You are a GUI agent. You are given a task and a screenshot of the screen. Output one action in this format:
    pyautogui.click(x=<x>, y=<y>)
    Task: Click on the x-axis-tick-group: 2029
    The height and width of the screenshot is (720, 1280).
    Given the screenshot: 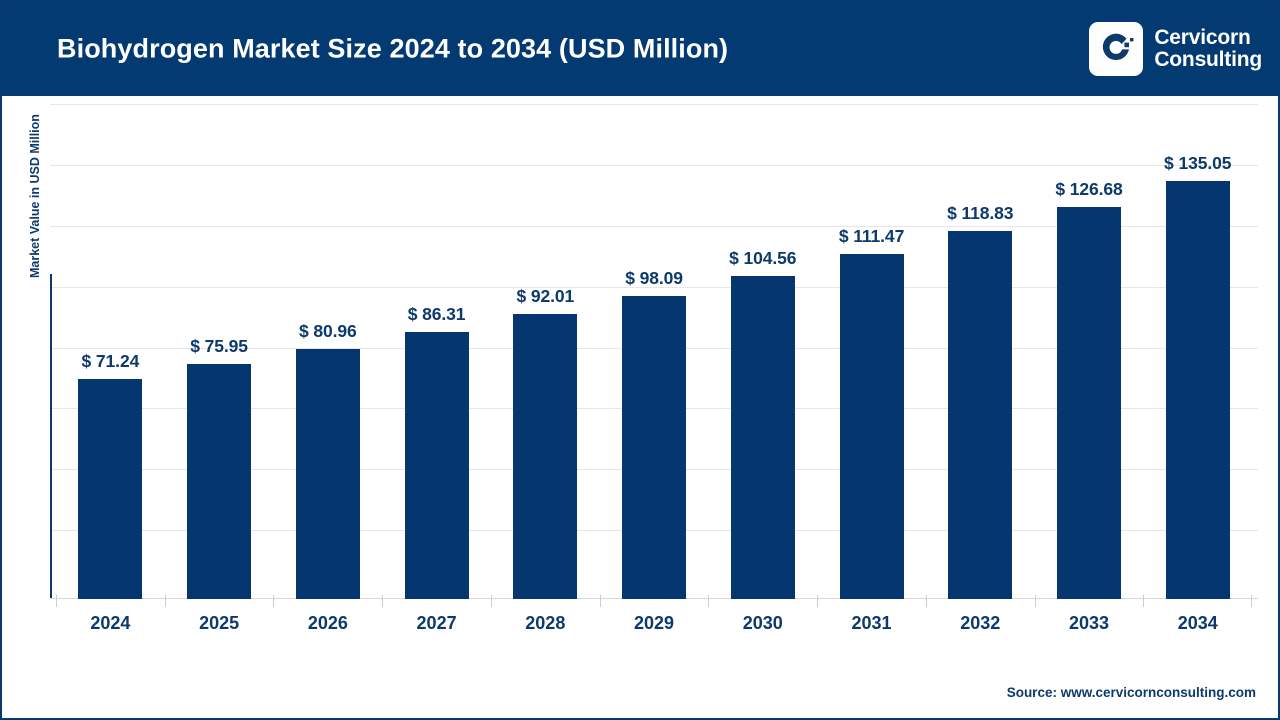 What is the action you would take?
    pyautogui.click(x=654, y=617)
    